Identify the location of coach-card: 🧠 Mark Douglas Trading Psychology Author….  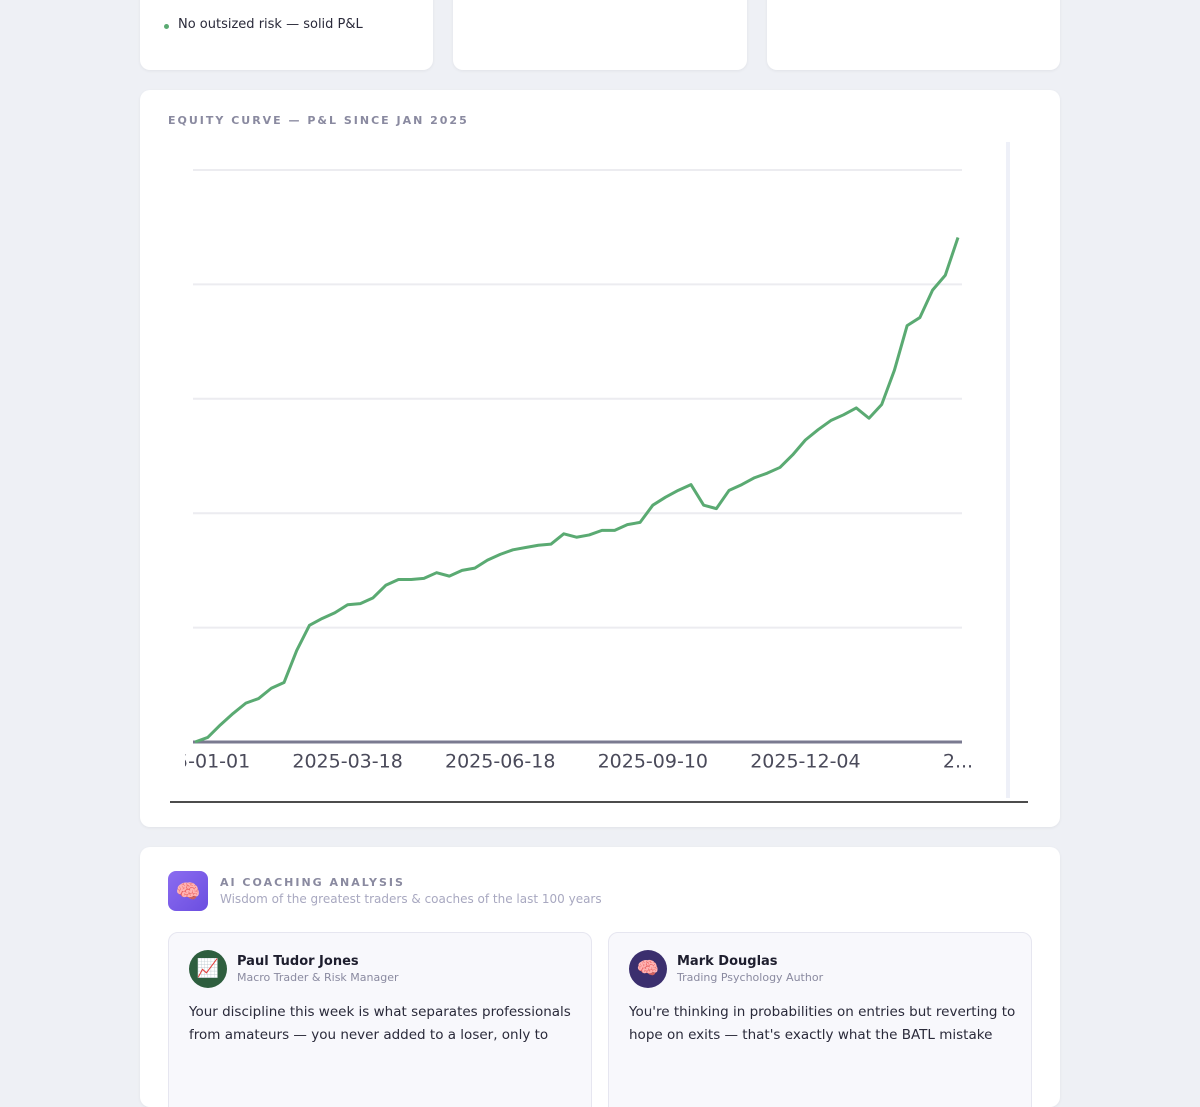
(820, 1019).